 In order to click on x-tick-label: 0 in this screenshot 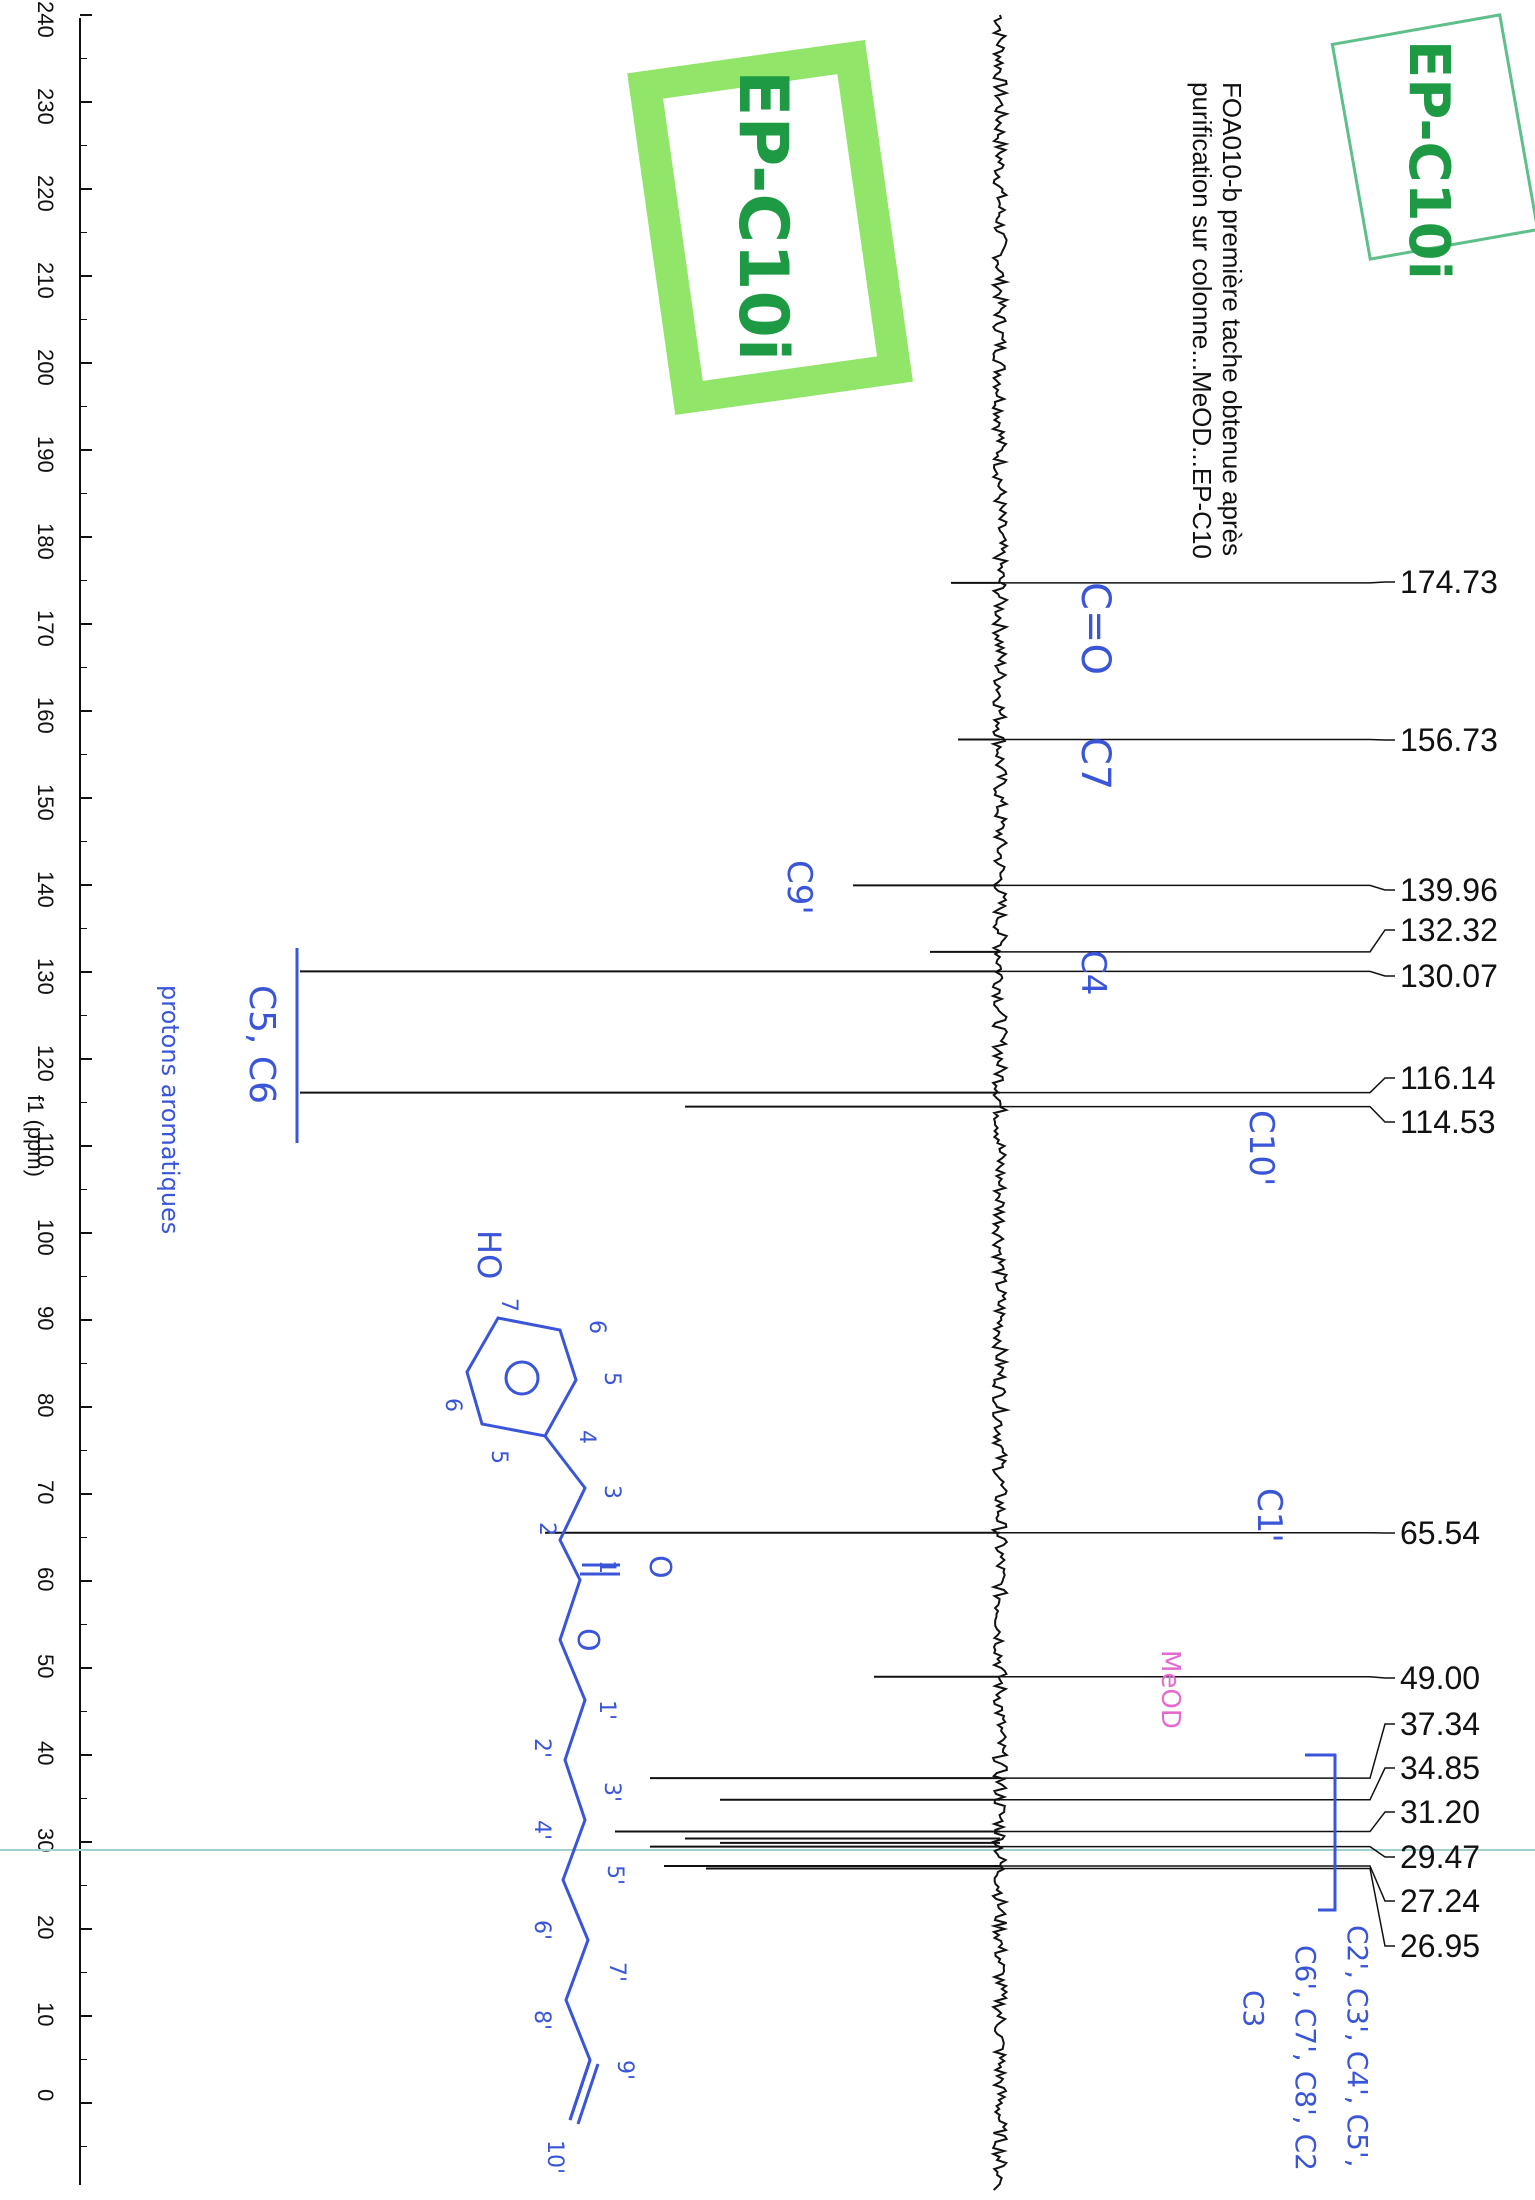, I will do `click(45, 2095)`.